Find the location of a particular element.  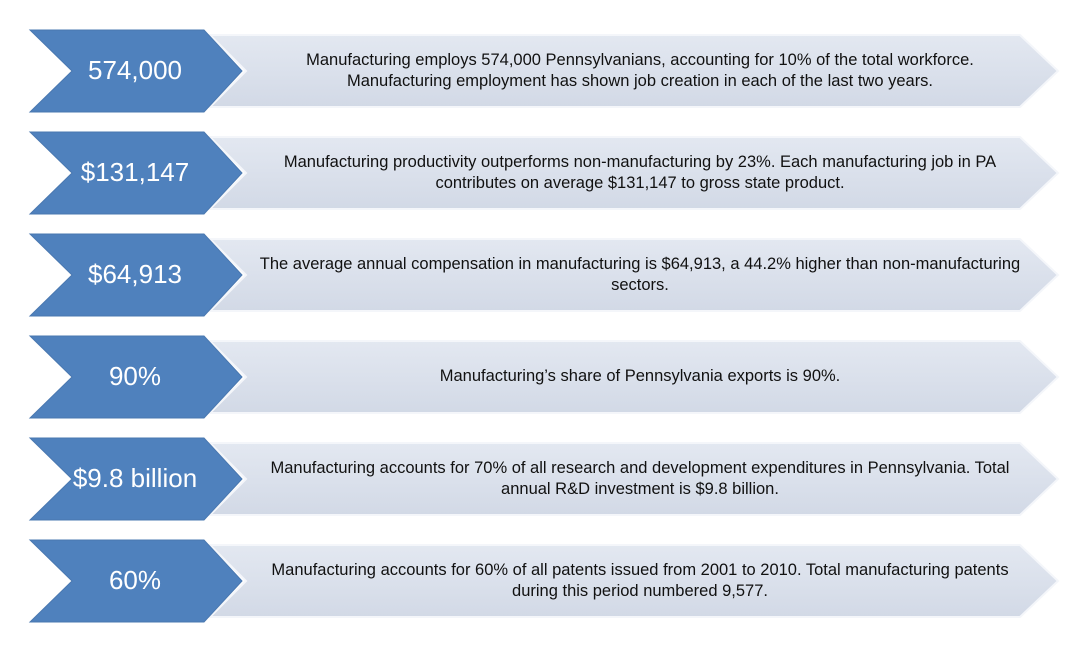

value-label: 574,000 is located at coordinates (135, 70).